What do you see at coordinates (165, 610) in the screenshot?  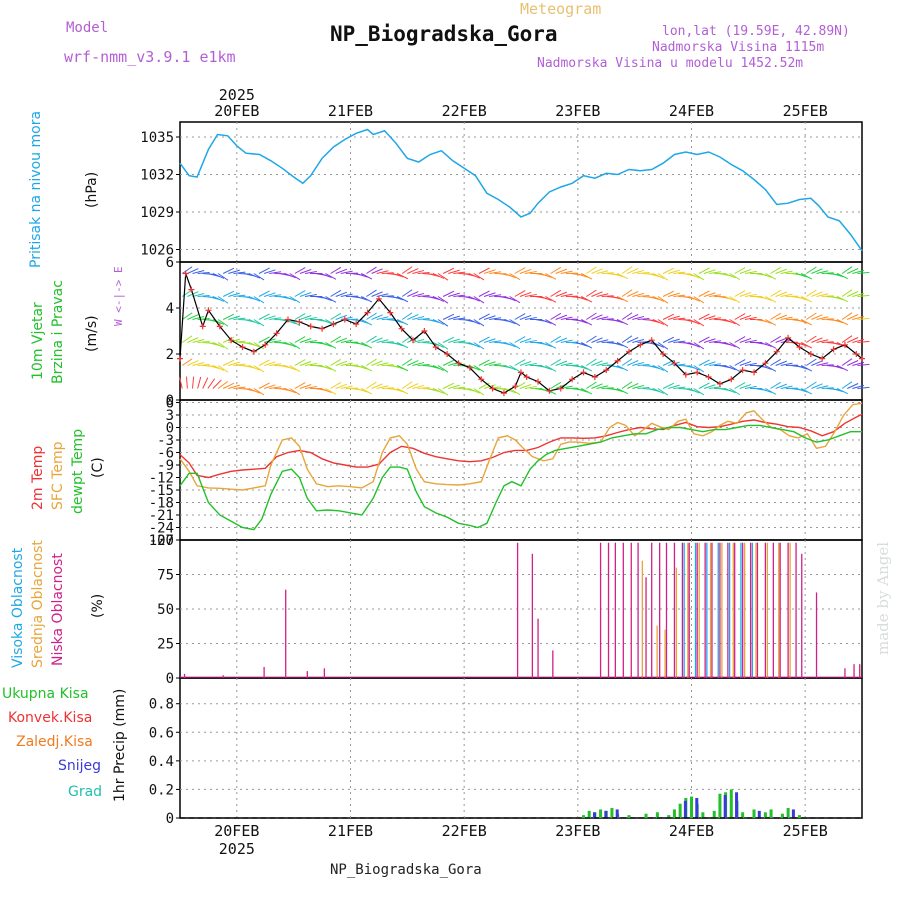 I see `y-tick-label: 50` at bounding box center [165, 610].